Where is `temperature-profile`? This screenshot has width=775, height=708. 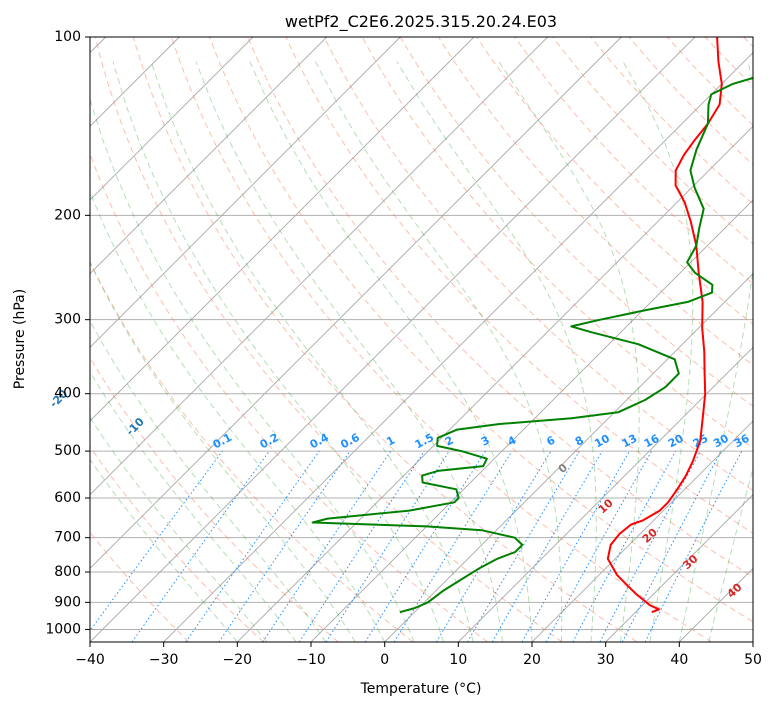 temperature-profile is located at coordinates (664, 325).